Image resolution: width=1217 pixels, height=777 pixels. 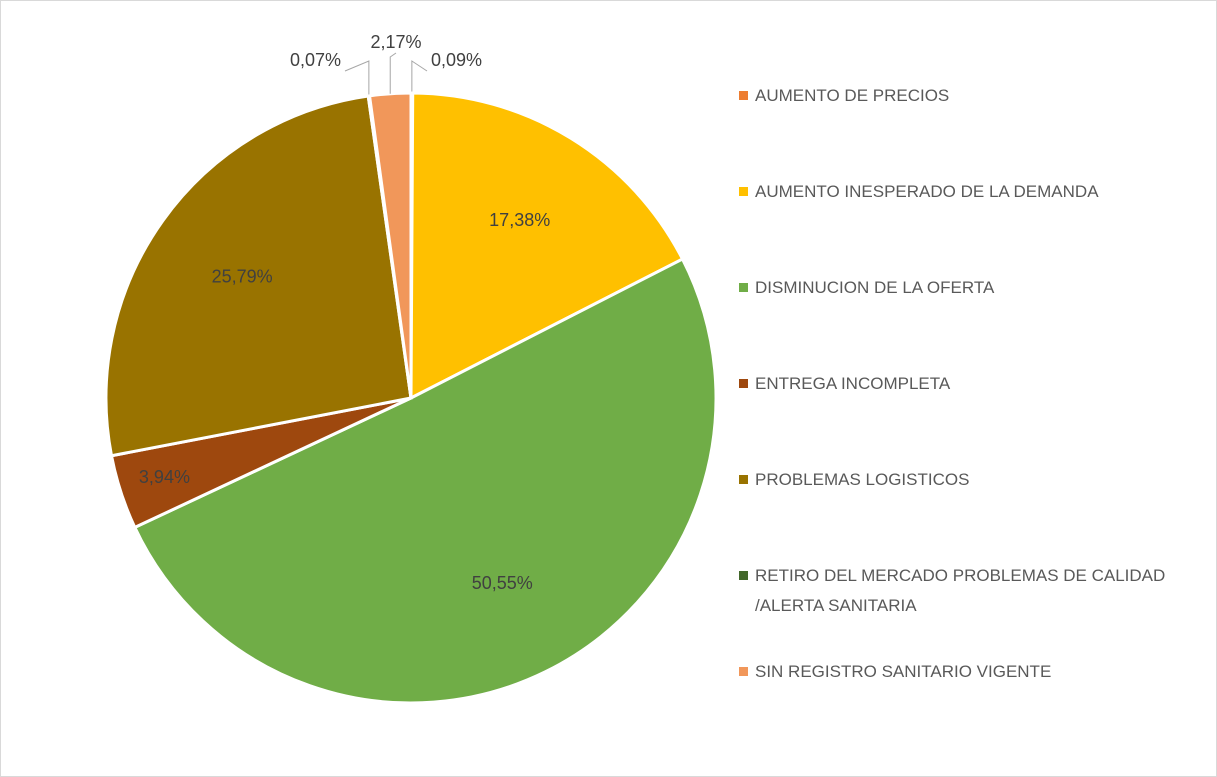 What do you see at coordinates (862, 479) in the screenshot?
I see `legend-label: PROBLEMAS LOGISTICOS` at bounding box center [862, 479].